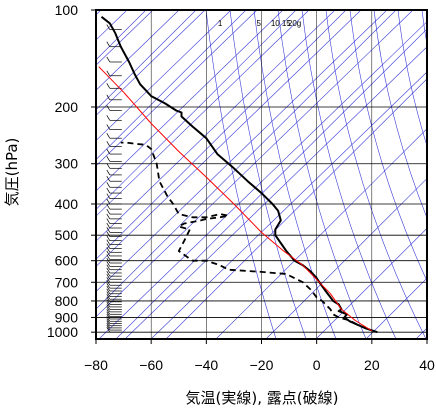  What do you see at coordinates (259, 23) in the screenshot?
I see `mixing-ratio-label: 5` at bounding box center [259, 23].